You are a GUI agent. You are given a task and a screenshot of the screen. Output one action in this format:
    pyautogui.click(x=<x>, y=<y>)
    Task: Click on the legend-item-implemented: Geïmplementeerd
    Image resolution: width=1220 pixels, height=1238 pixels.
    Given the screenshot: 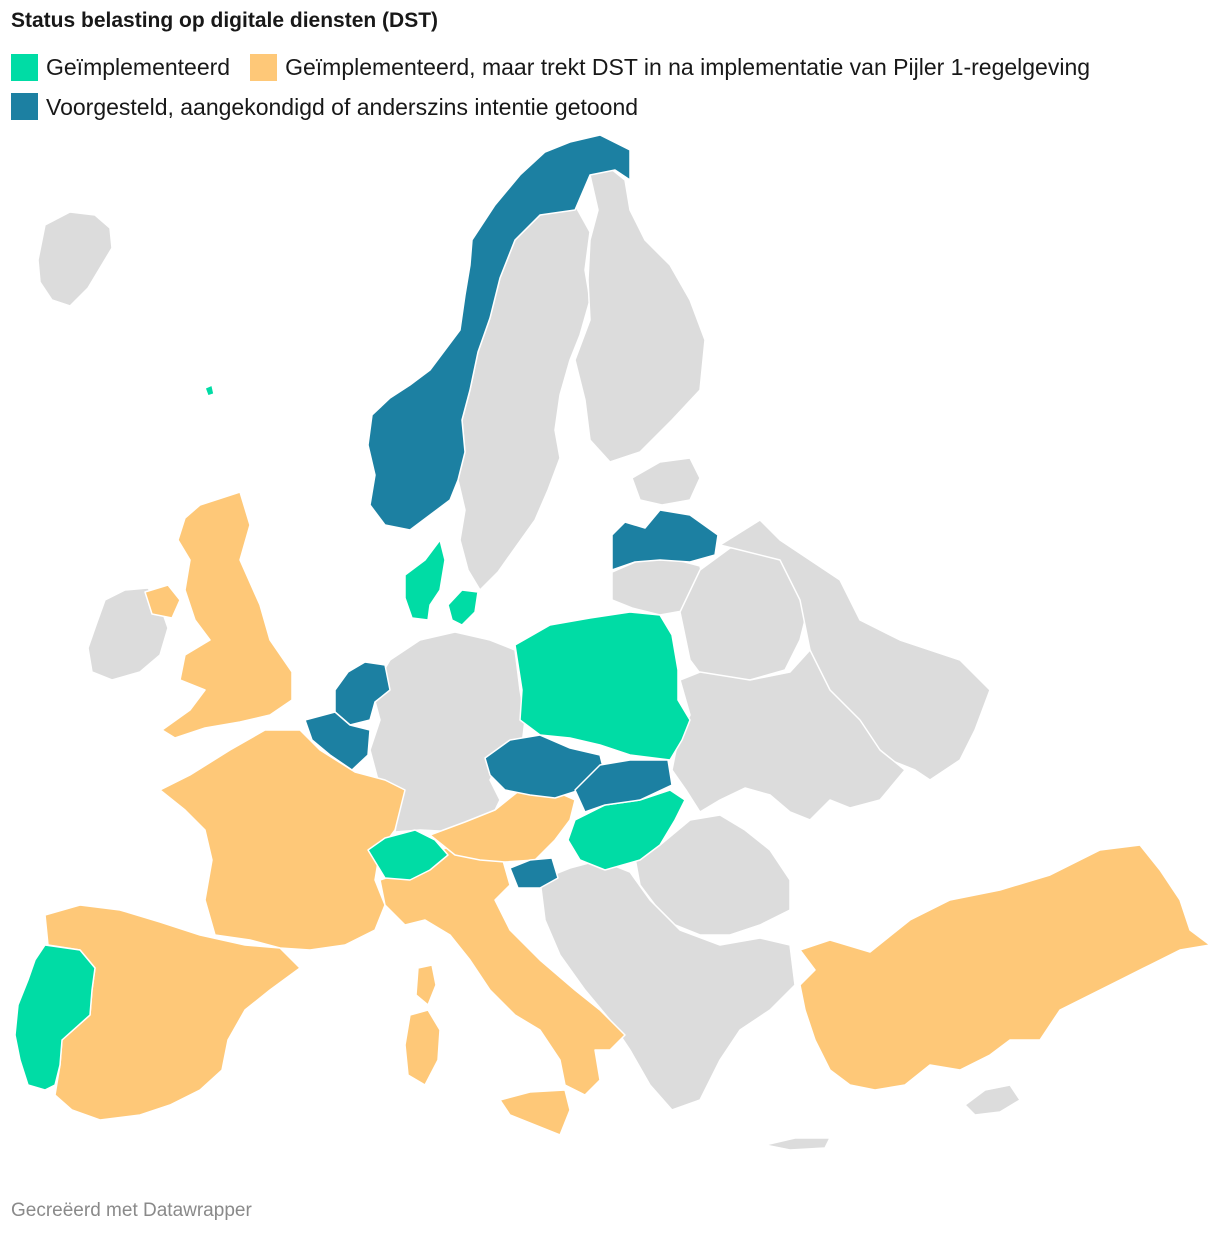 What is the action you would take?
    pyautogui.click(x=120, y=67)
    